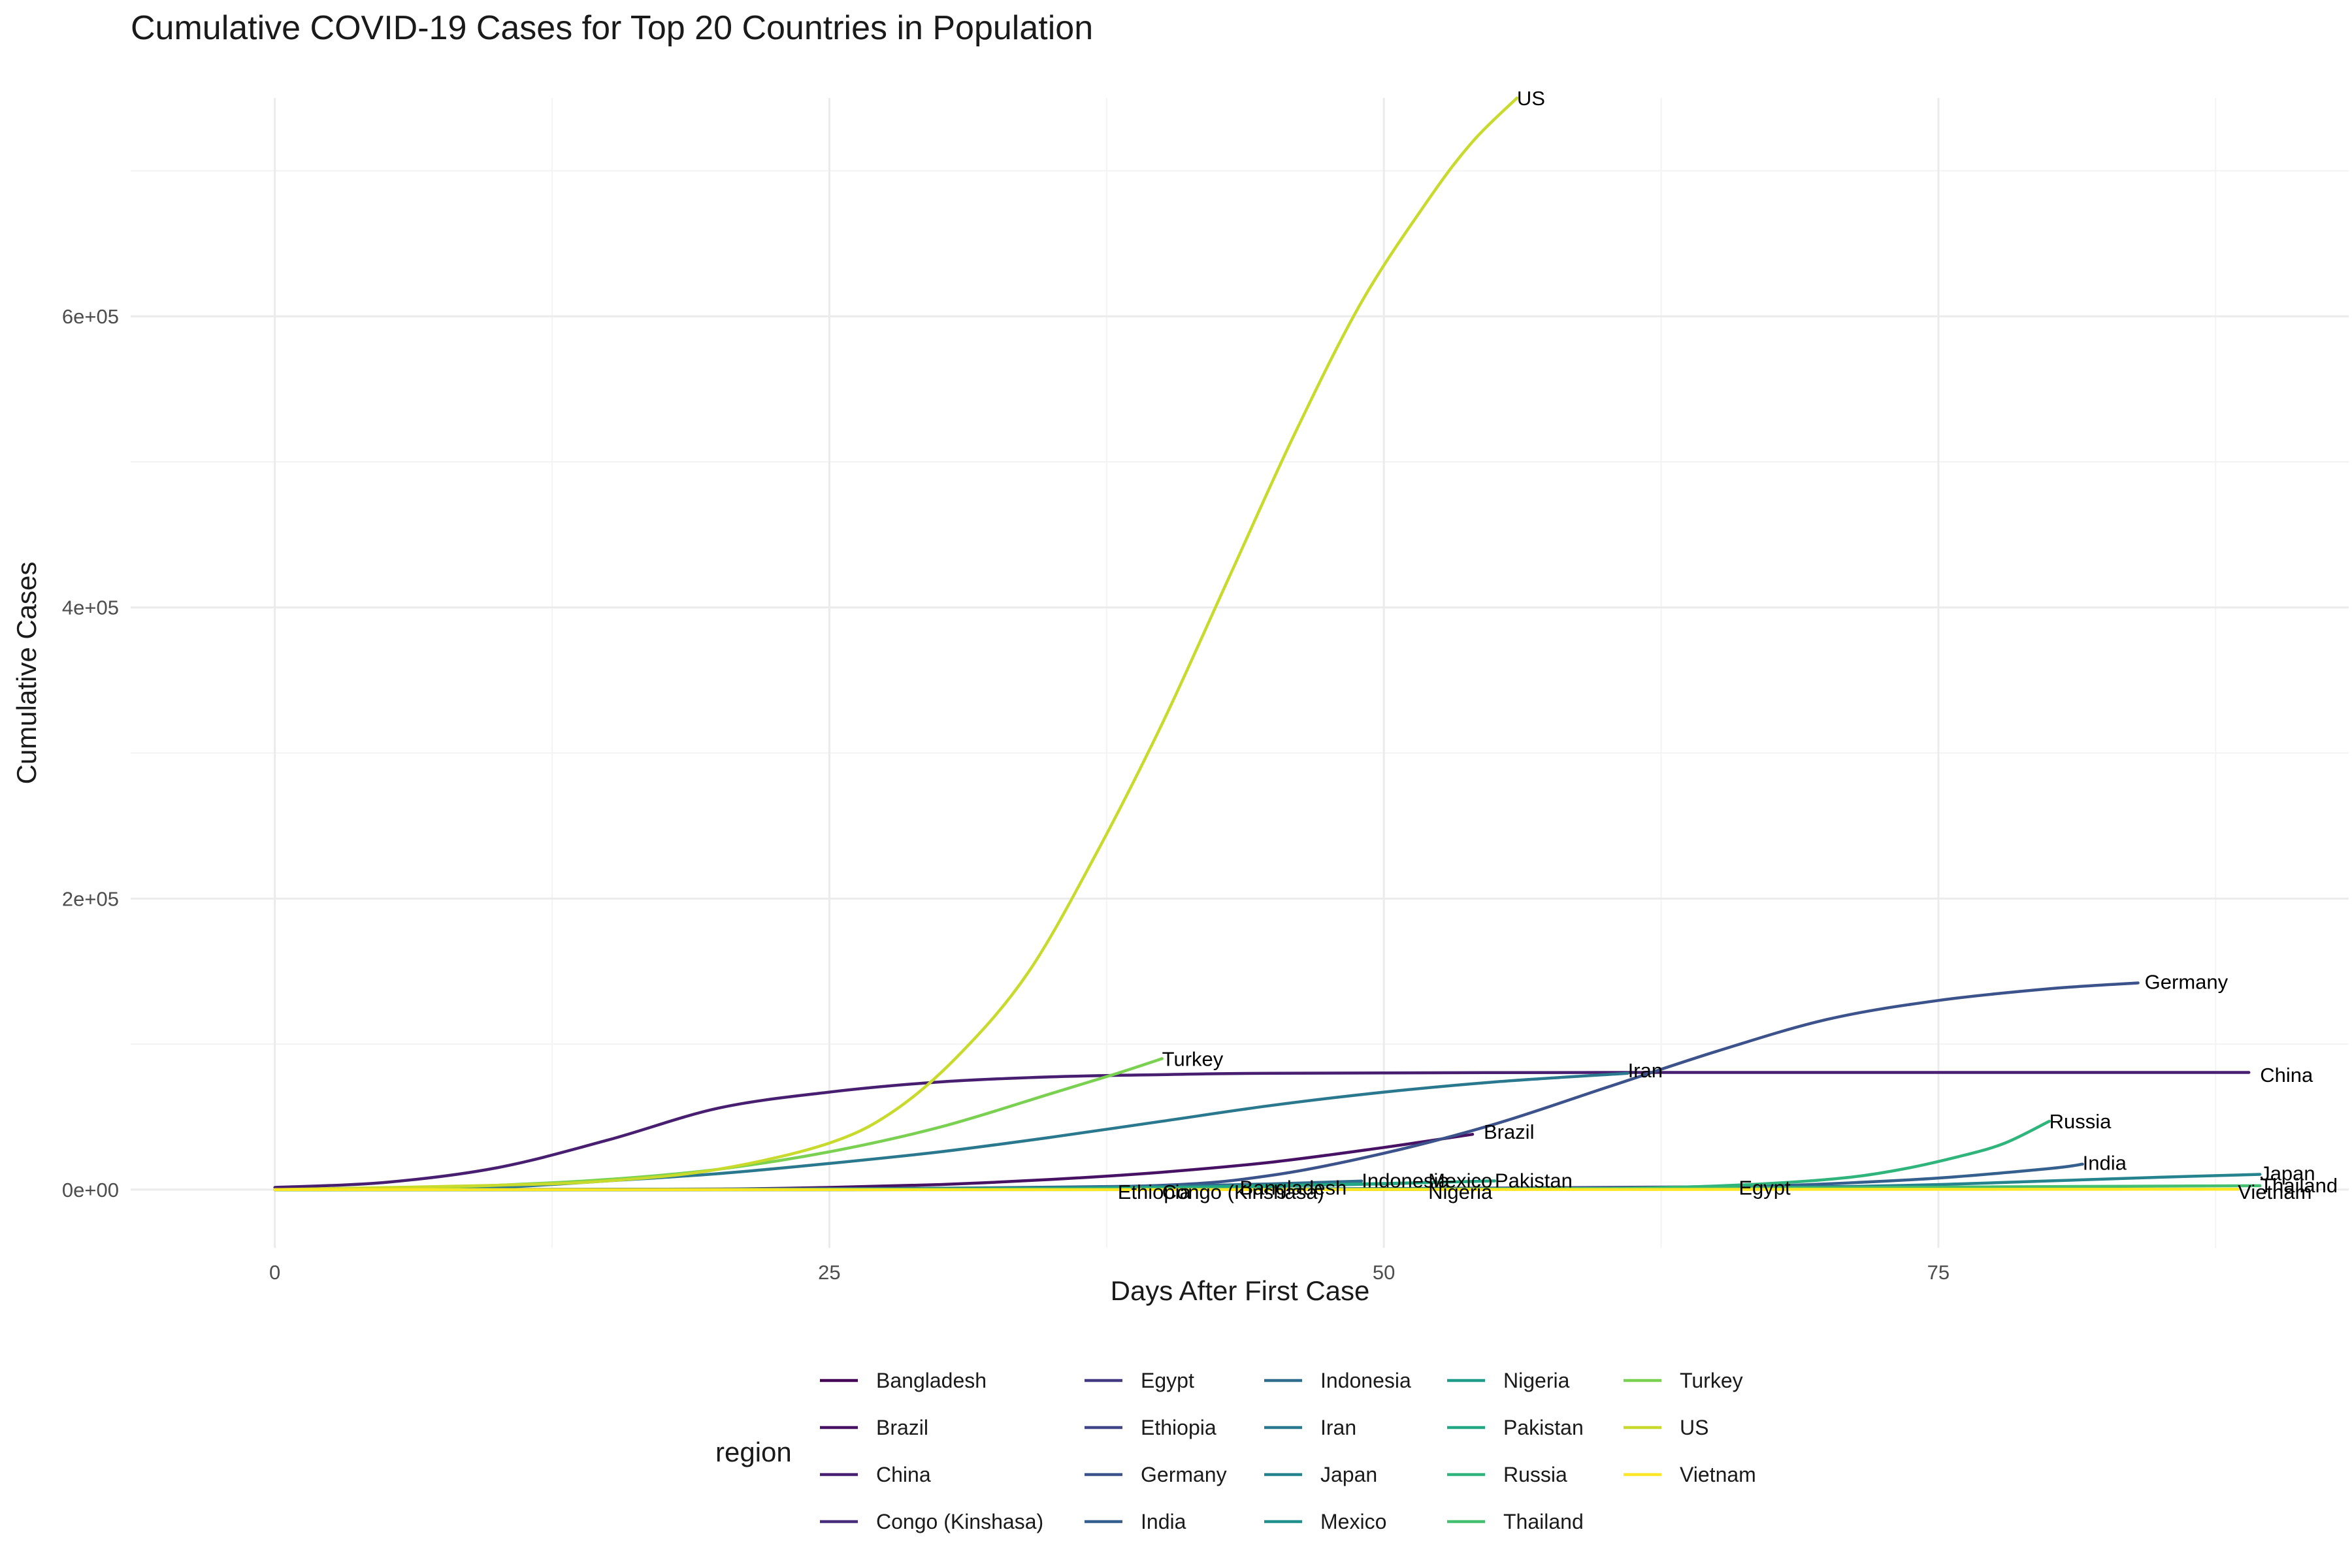 The width and height of the screenshot is (2352, 1568). I want to click on series-line-germany, so click(1206, 1086).